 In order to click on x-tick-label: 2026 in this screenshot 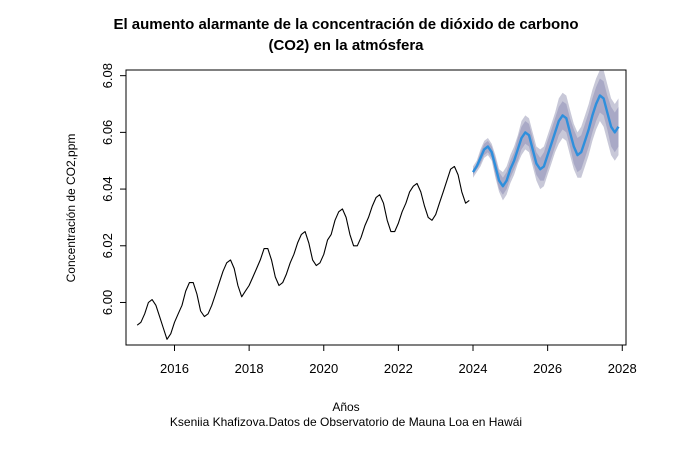, I will do `click(547, 368)`.